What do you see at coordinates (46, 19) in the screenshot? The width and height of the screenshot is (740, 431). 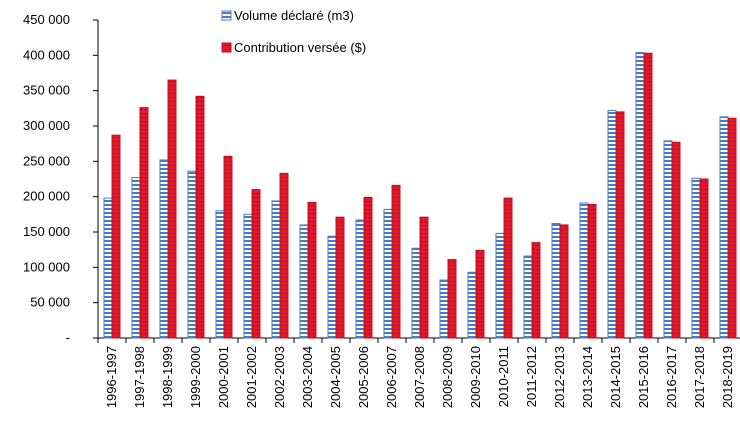 I see `y-tick-label: 450 000` at bounding box center [46, 19].